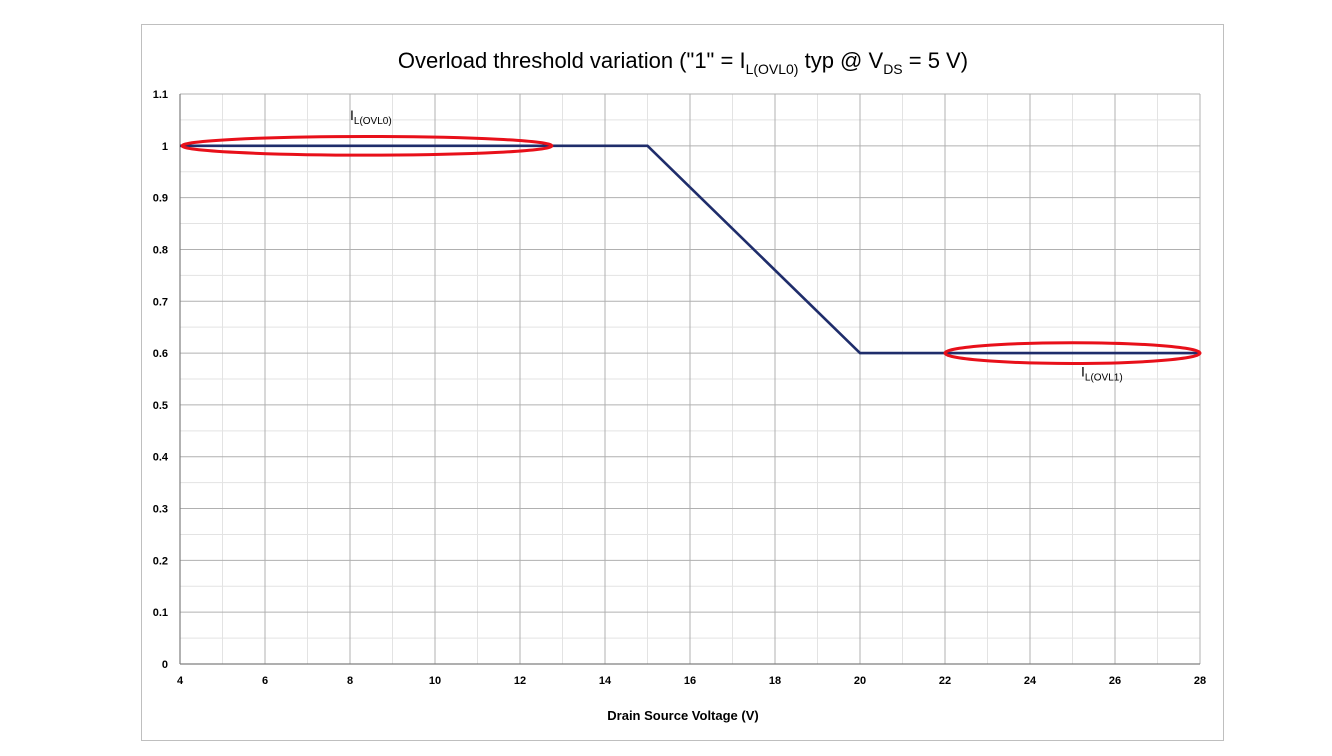 The image size is (1332, 756). I want to click on annotation-label-1: IL(OVL1), so click(1102, 373).